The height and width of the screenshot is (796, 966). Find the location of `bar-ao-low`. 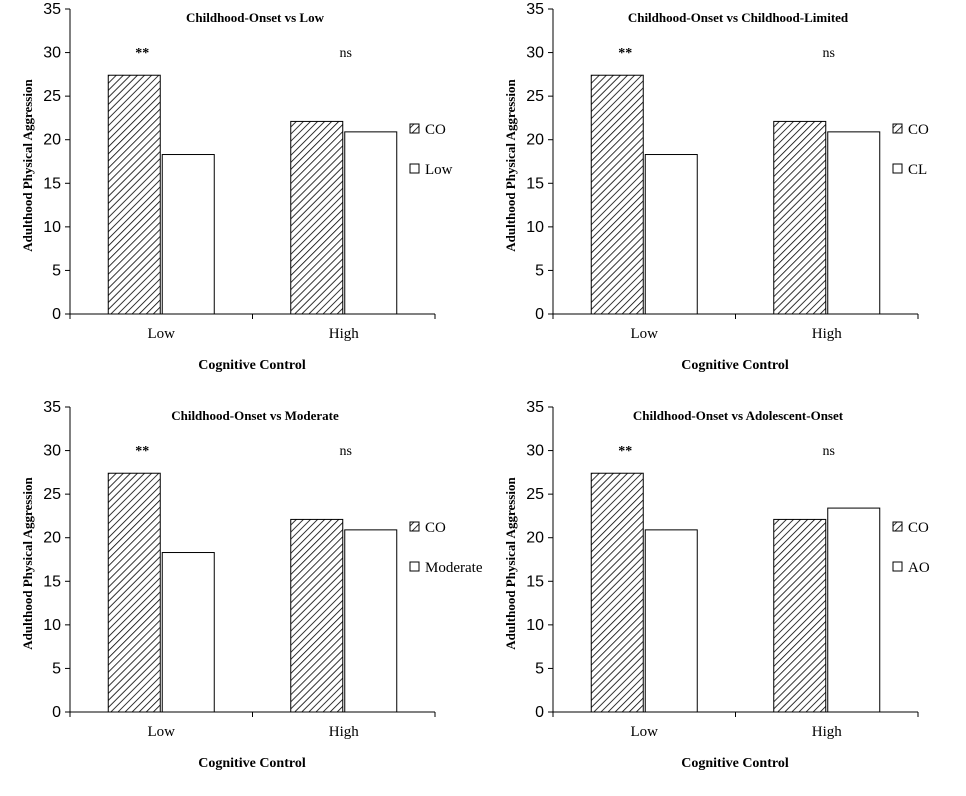

bar-ao-low is located at coordinates (671, 621).